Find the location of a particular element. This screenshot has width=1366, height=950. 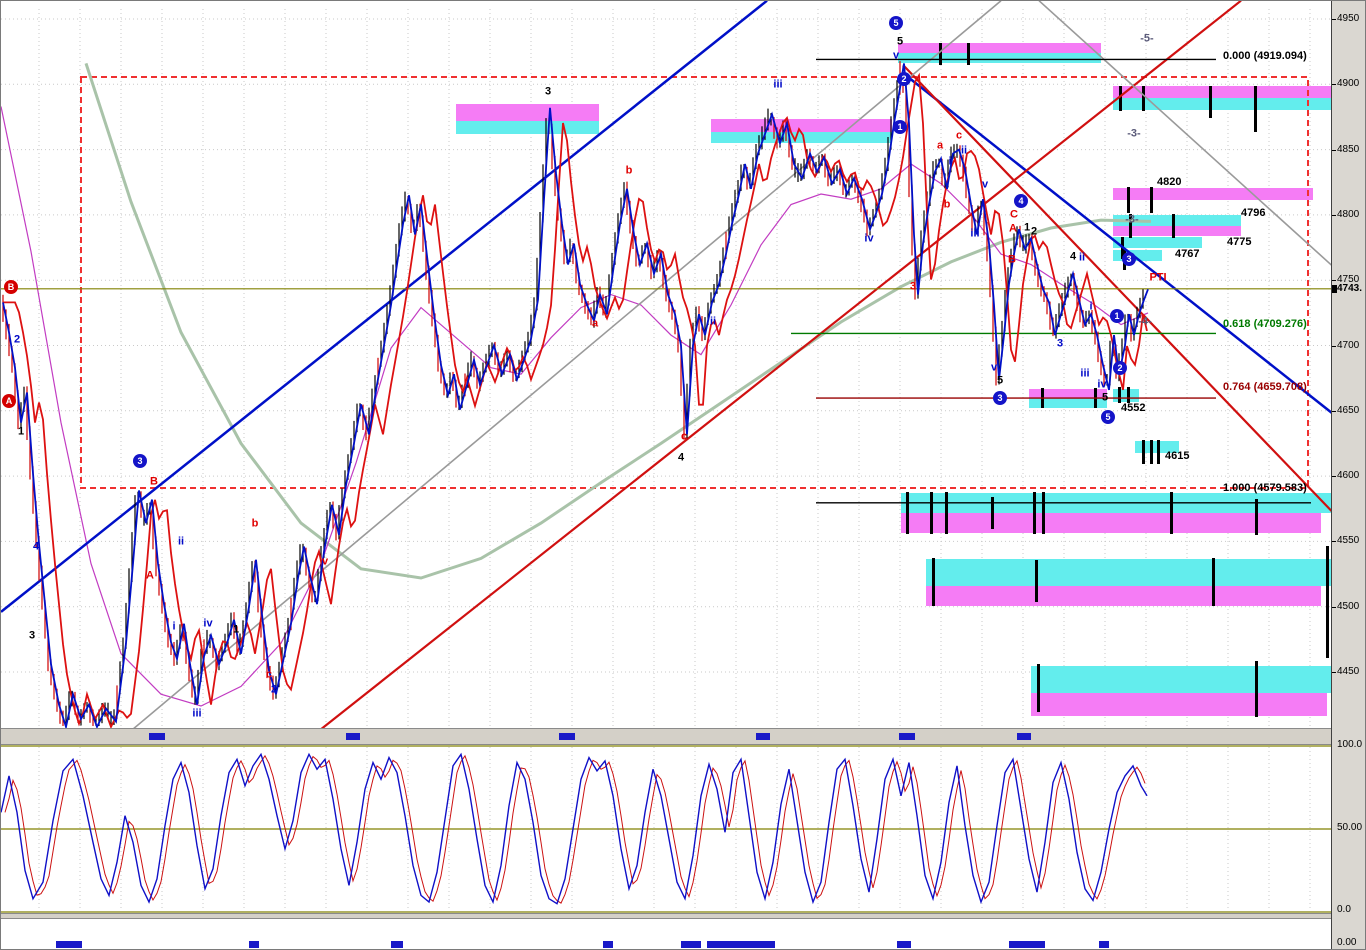

price-axis-tick: 4800 is located at coordinates (1348, 214).